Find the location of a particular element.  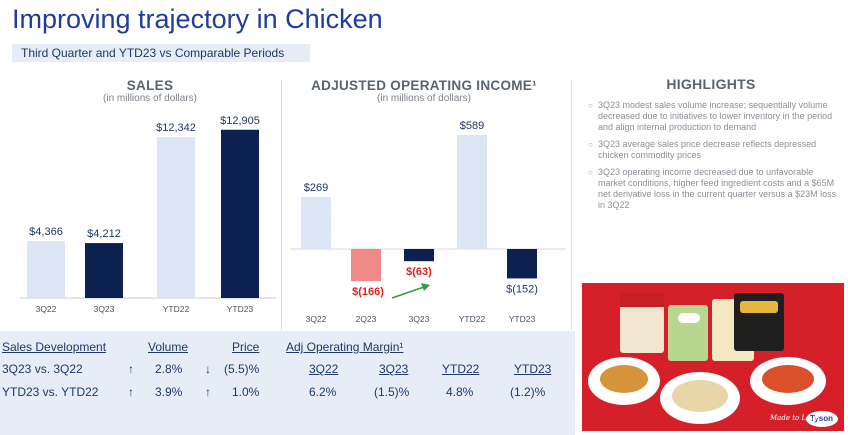

aoi-bar-ytd22 is located at coordinates (472, 192).